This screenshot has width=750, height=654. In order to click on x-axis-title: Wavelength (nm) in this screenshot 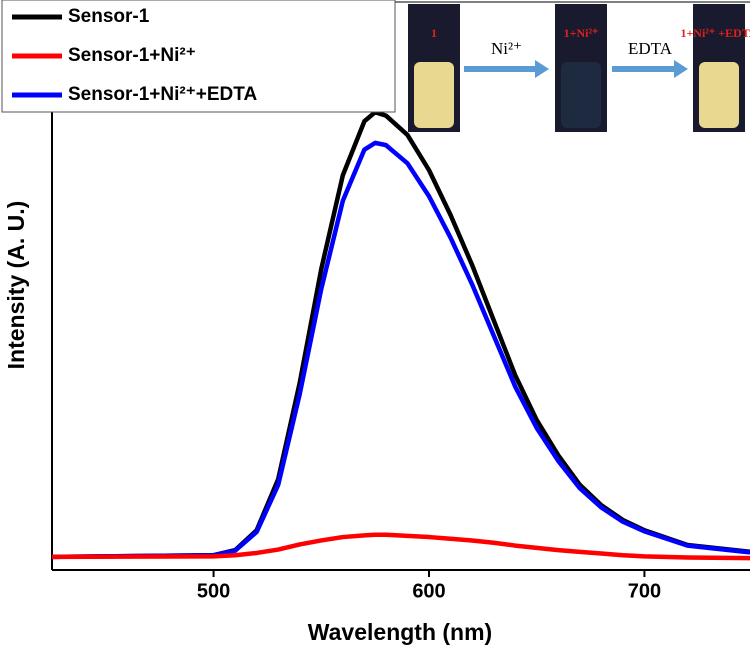, I will do `click(400, 632)`.